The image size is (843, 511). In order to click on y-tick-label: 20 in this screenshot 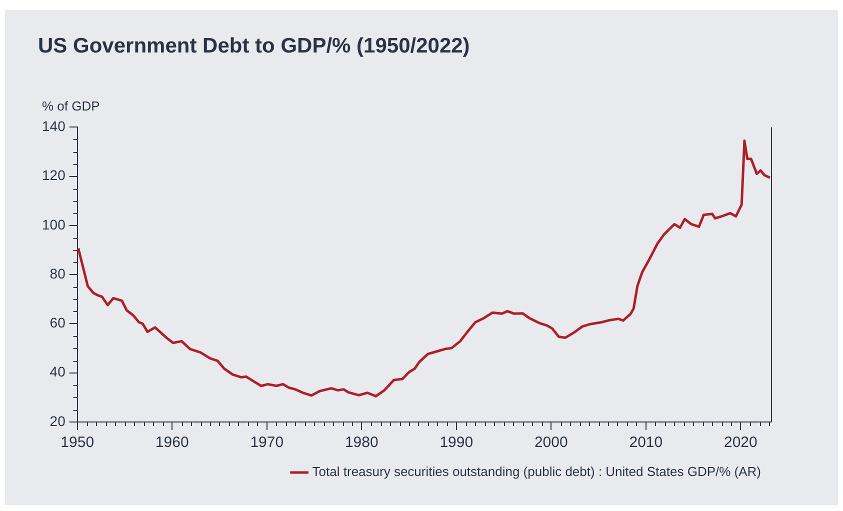, I will do `click(58, 420)`.